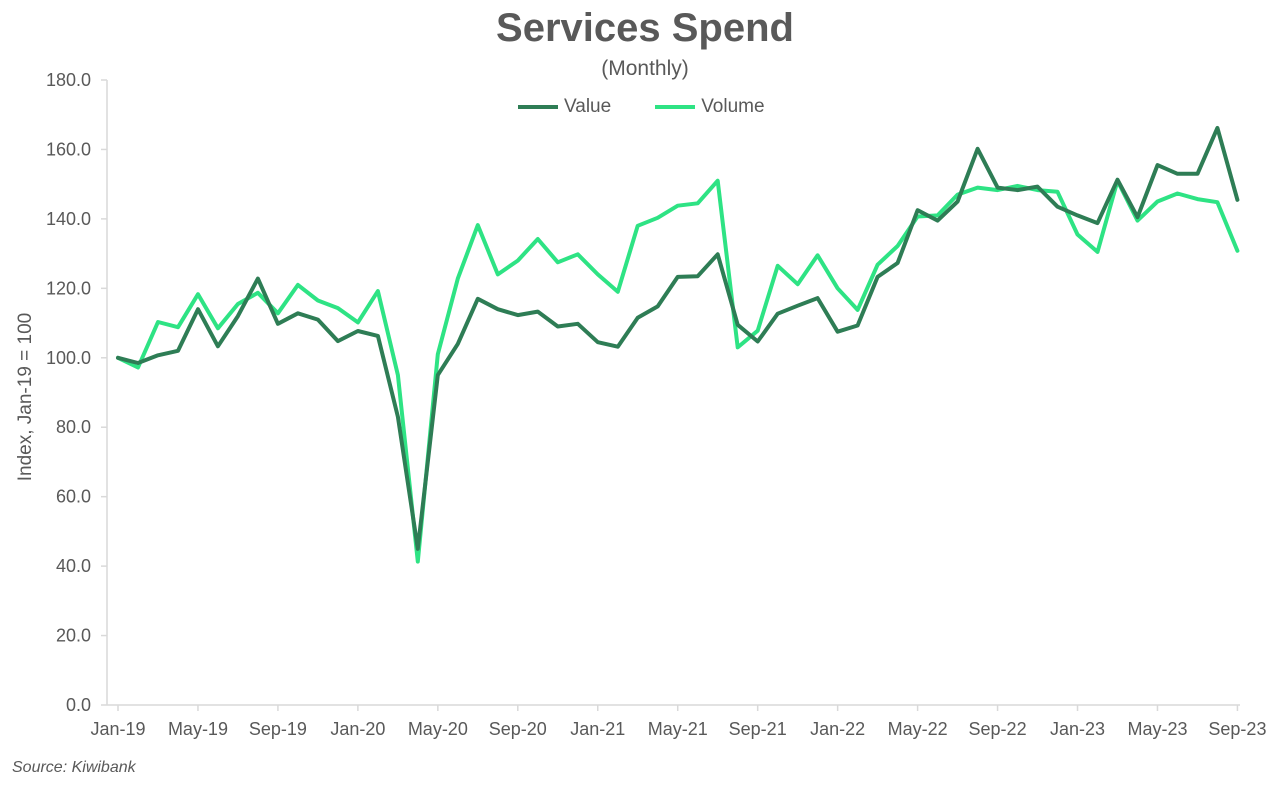  Describe the element at coordinates (1237, 729) in the screenshot. I see `x-tick-label: Sep-23` at that location.